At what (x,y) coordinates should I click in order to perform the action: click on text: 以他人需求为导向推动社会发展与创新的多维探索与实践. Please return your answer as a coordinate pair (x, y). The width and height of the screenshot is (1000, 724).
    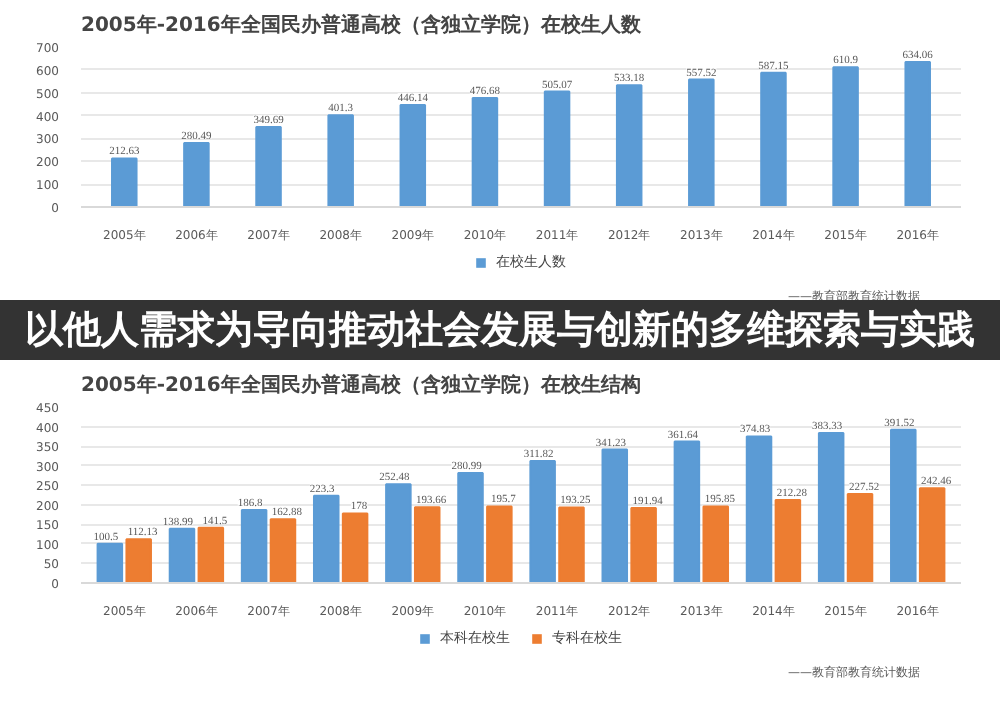
    Looking at the image, I should click on (500, 330).